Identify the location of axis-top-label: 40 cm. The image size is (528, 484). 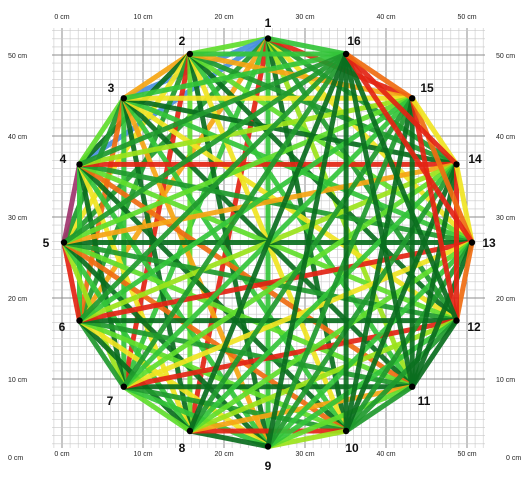
(385, 17).